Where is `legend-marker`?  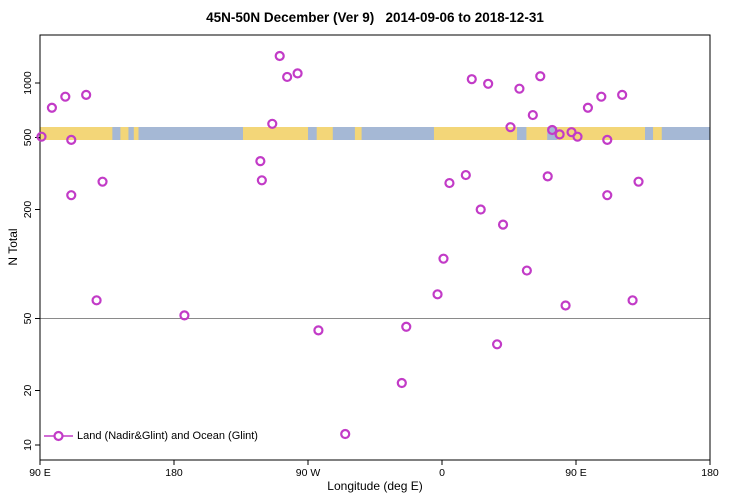
legend-marker is located at coordinates (58, 436).